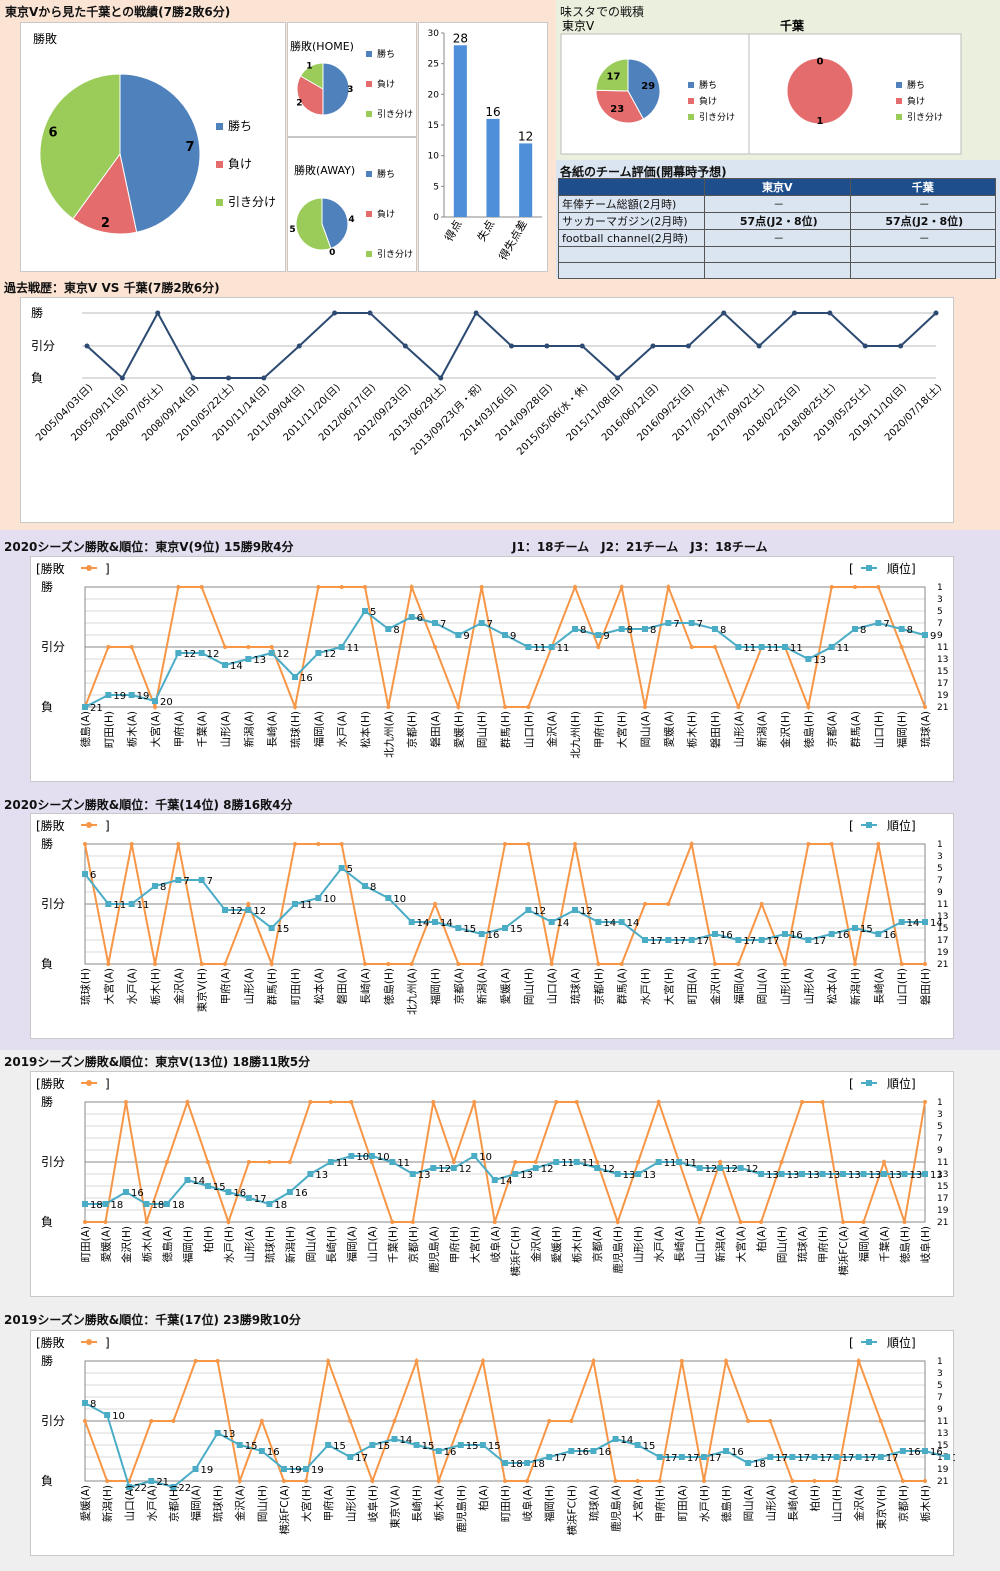  Describe the element at coordinates (823, 1244) in the screenshot. I see `opponent-label: 甲府(H)` at that location.